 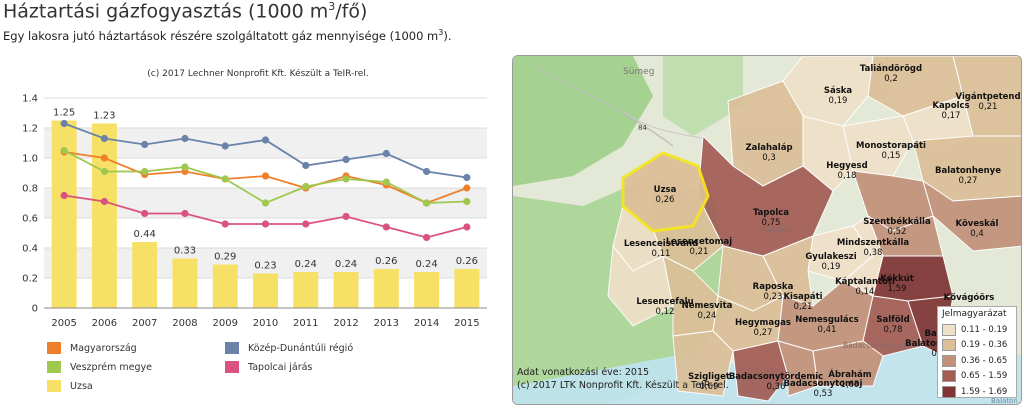 I want to click on place-value-label: 1,65, so click(x=850, y=385).